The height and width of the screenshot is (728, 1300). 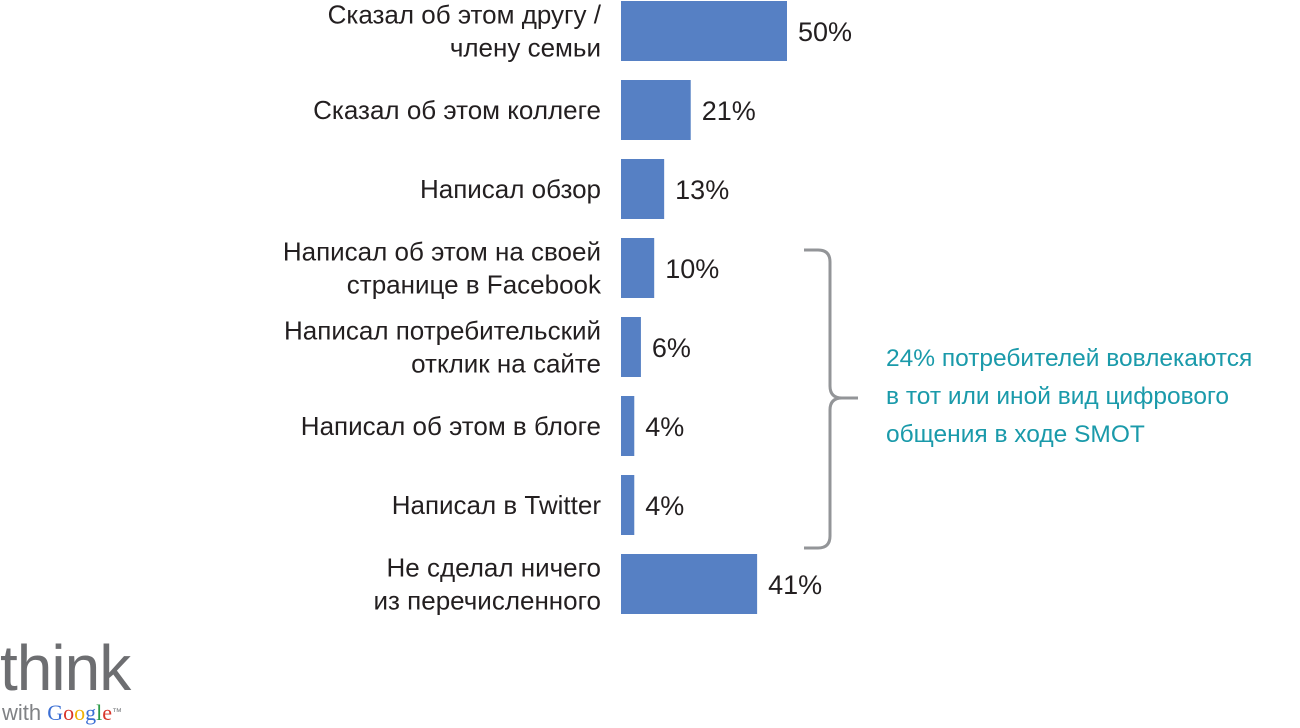 I want to click on category-label-5: Написал об этом в блоге, so click(x=451, y=426).